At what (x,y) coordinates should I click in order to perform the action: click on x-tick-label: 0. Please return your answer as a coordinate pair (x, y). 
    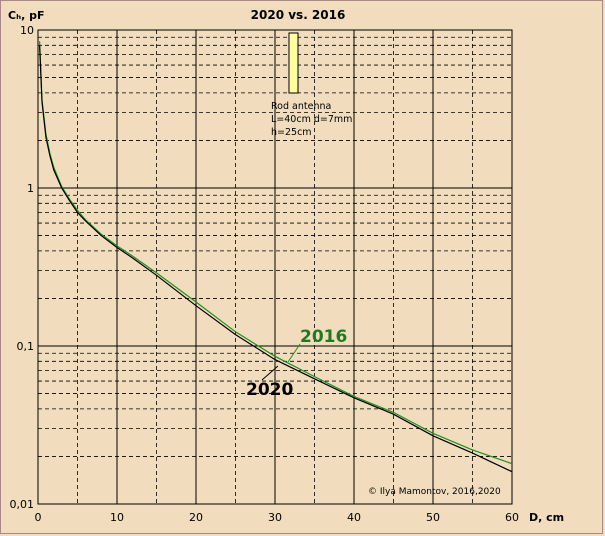
    Looking at the image, I should click on (38, 517).